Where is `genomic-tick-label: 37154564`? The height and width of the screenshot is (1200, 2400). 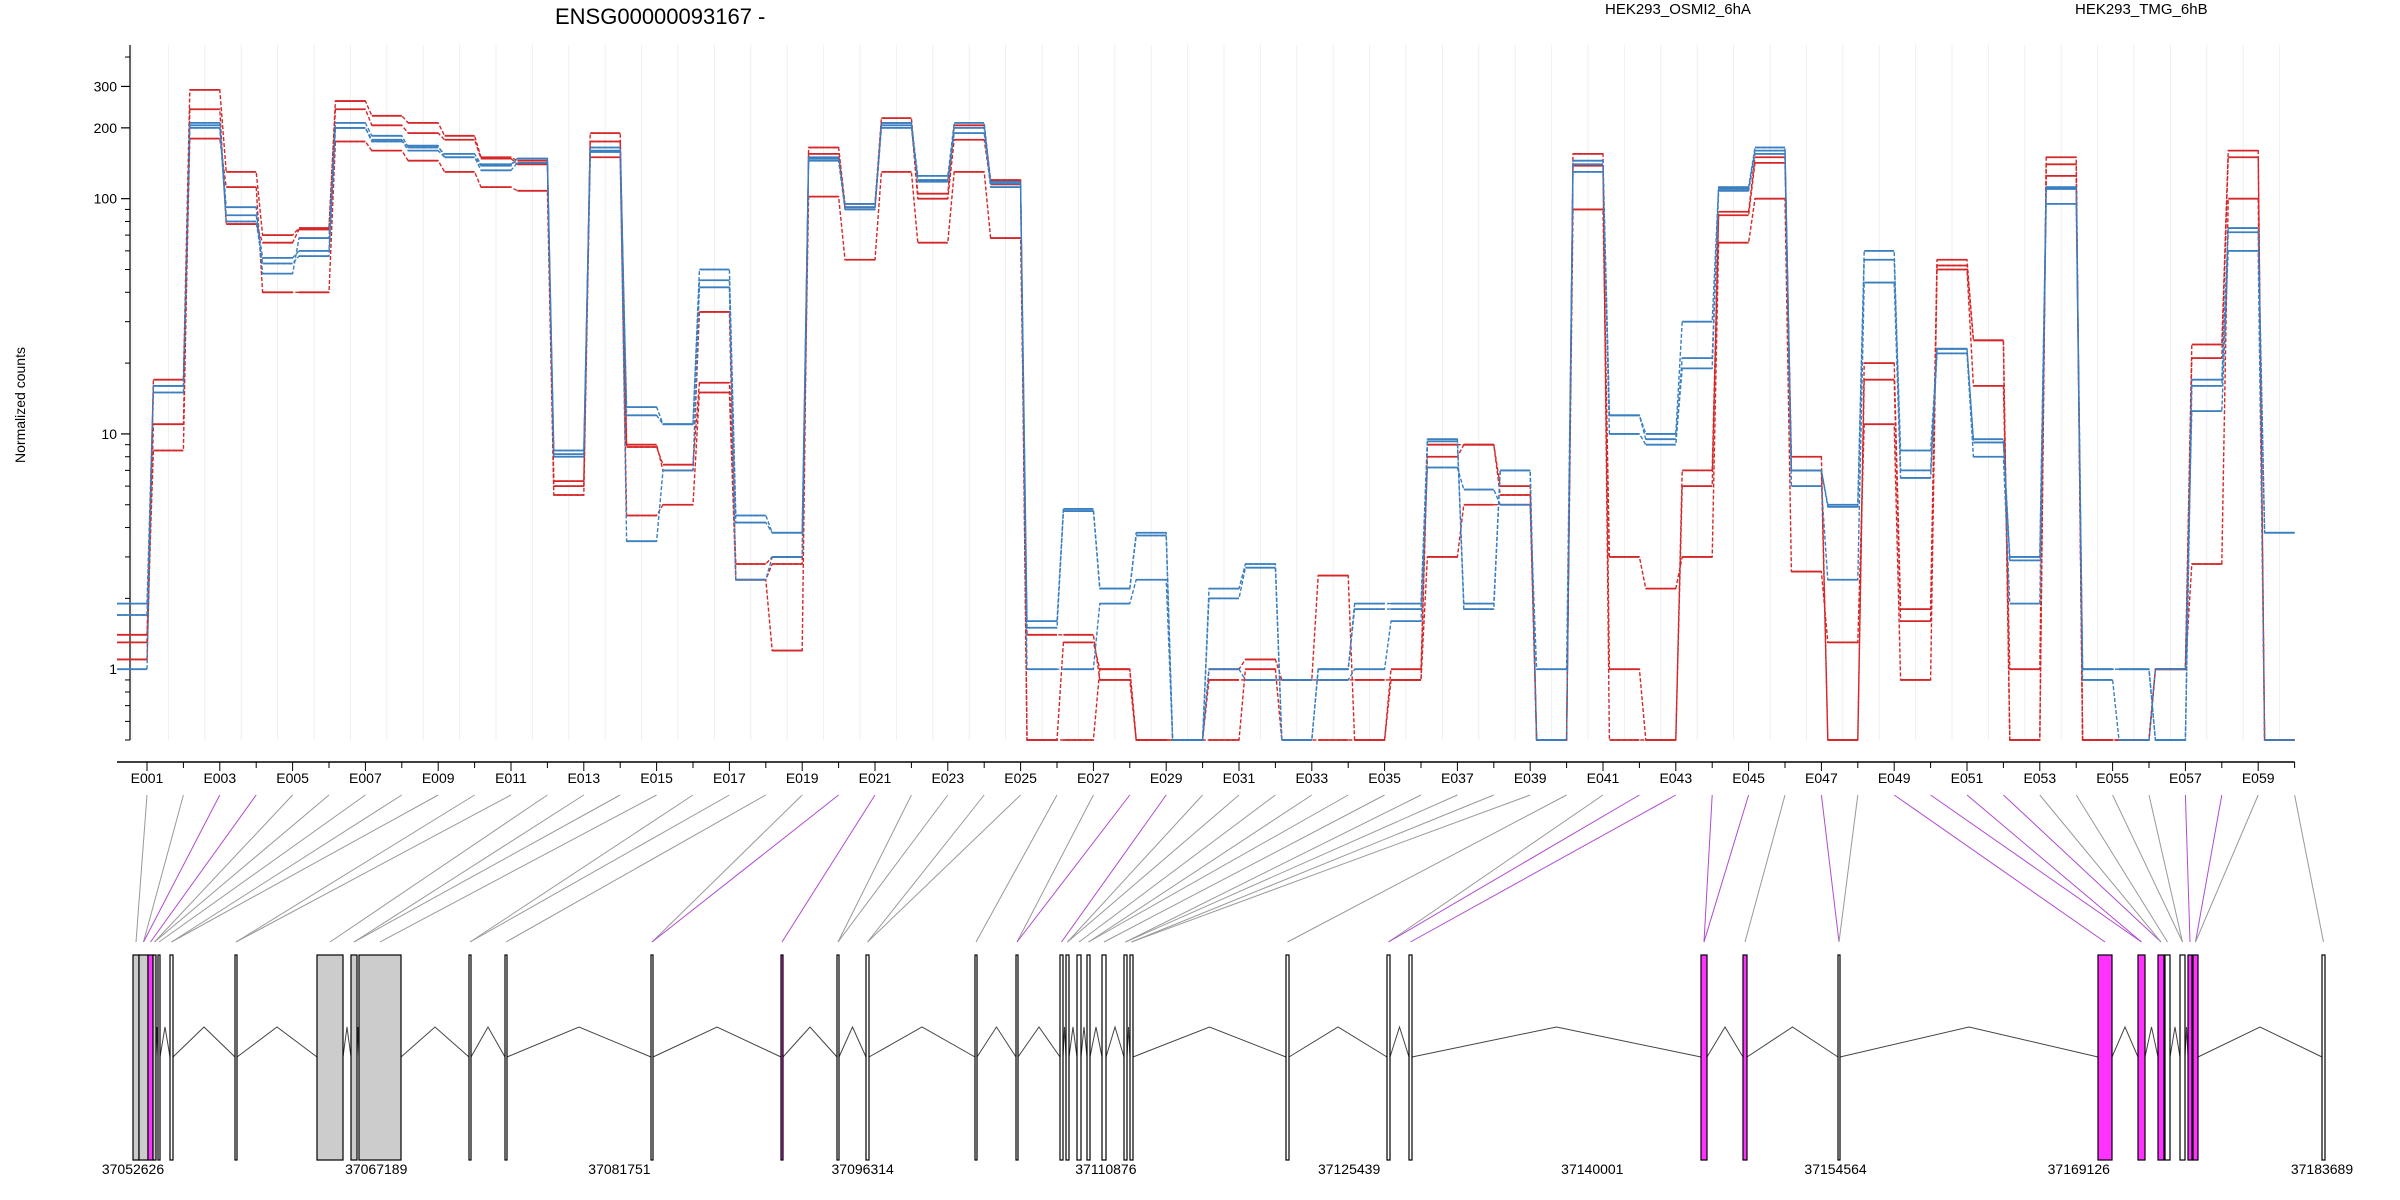 genomic-tick-label: 37154564 is located at coordinates (1835, 1169).